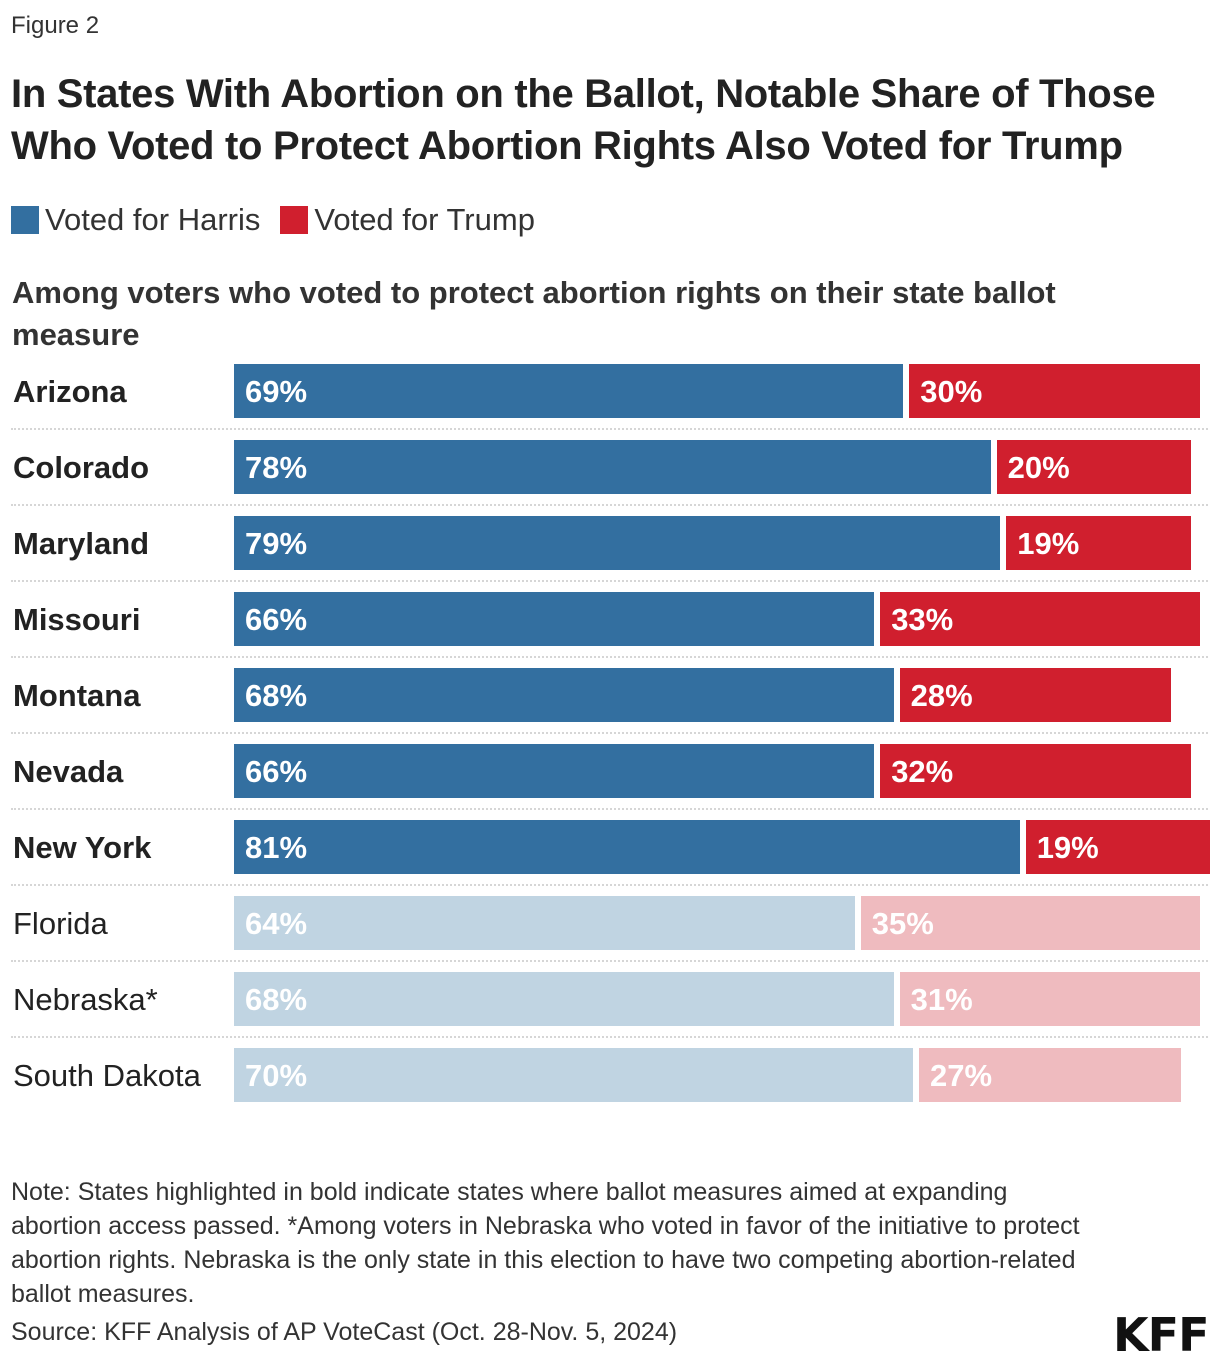 The width and height of the screenshot is (1220, 1362). I want to click on bar-row: Nebraska* 68% 31%, so click(610, 999).